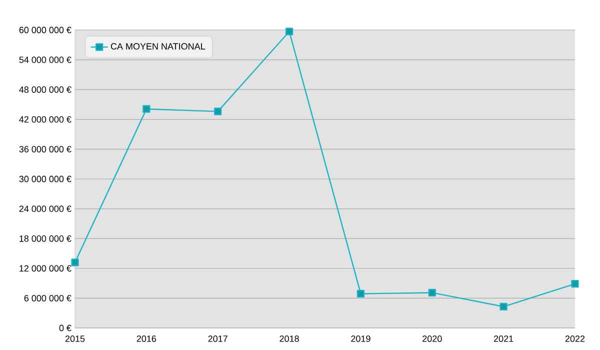  I want to click on x-tick-label: 2022, so click(575, 339).